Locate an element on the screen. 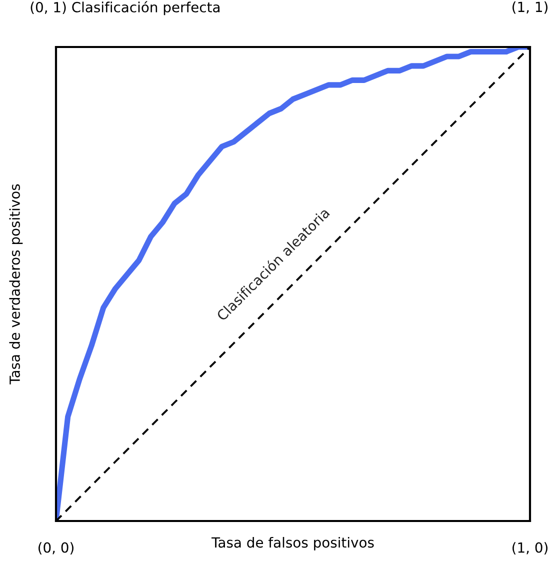 This screenshot has height=564, width=555. y-axis-title: Tasa de verdaderos positivos is located at coordinates (16, 284).